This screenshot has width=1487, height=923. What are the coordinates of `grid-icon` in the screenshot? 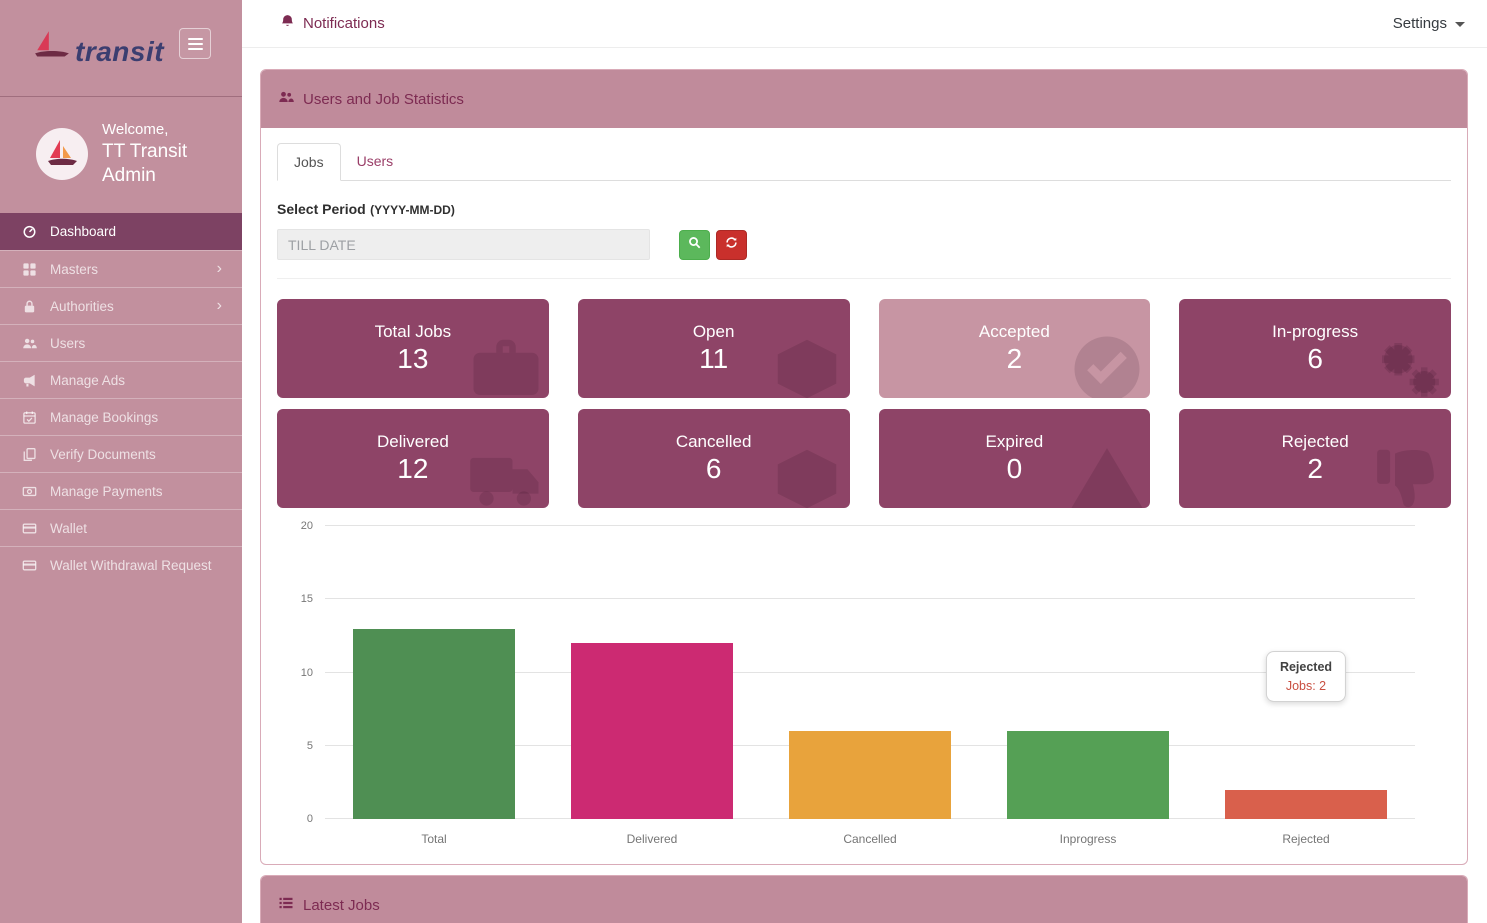 It's located at (29, 269).